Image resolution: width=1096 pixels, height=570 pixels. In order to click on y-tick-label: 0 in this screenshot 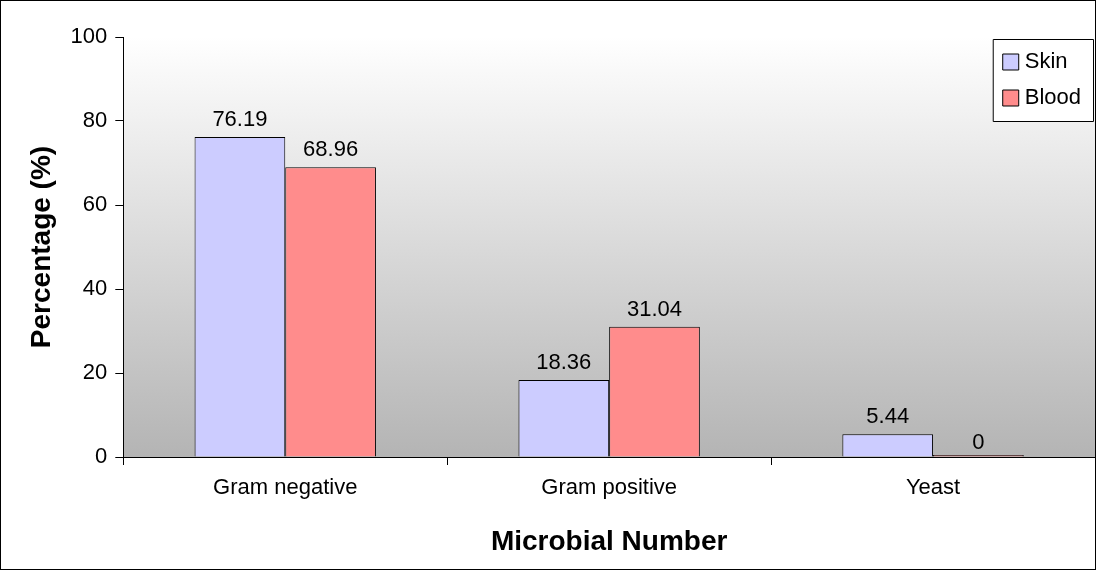, I will do `click(101, 456)`.